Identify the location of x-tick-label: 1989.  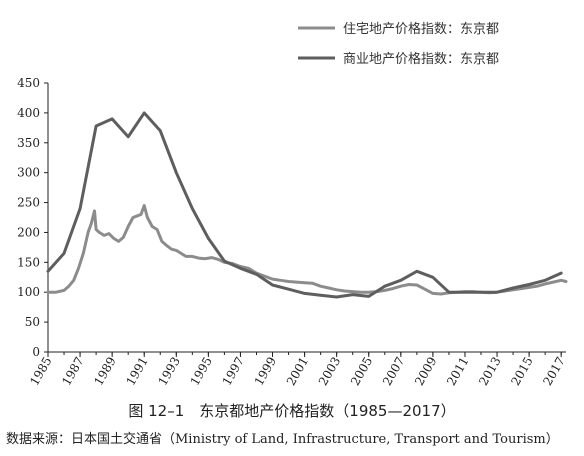
(104, 371).